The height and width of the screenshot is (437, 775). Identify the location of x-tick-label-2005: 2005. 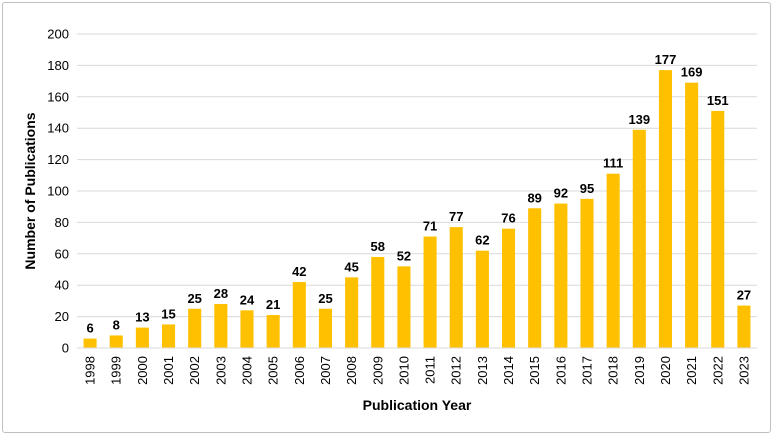
(273, 370).